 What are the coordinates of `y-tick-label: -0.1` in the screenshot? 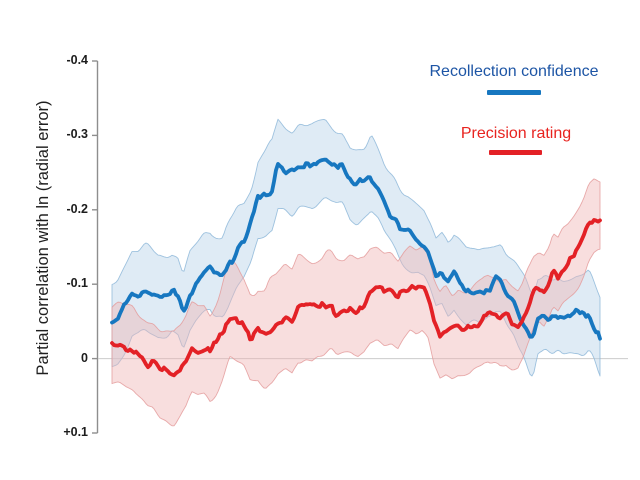 It's located at (77, 283).